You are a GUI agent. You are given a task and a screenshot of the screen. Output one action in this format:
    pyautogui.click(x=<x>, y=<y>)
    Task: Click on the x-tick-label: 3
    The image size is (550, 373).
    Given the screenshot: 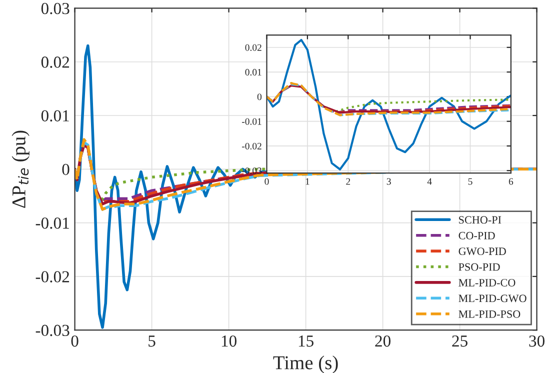 What is the action you would take?
    pyautogui.click(x=388, y=181)
    